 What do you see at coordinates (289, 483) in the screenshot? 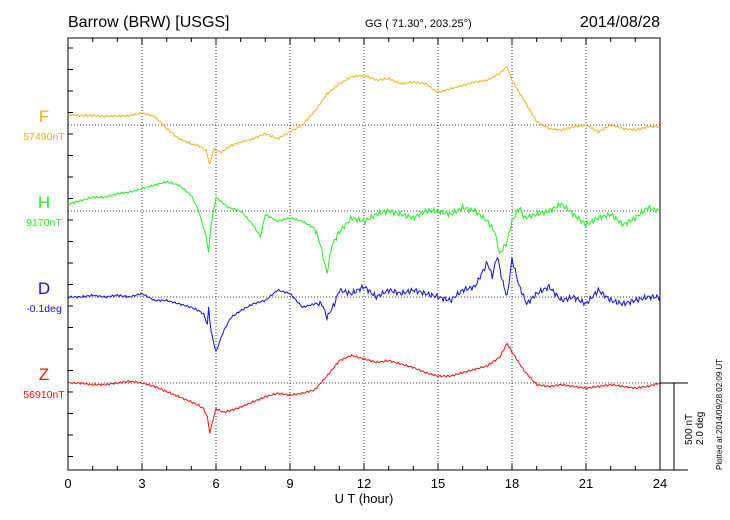
I see `x-tick-label: 9` at bounding box center [289, 483].